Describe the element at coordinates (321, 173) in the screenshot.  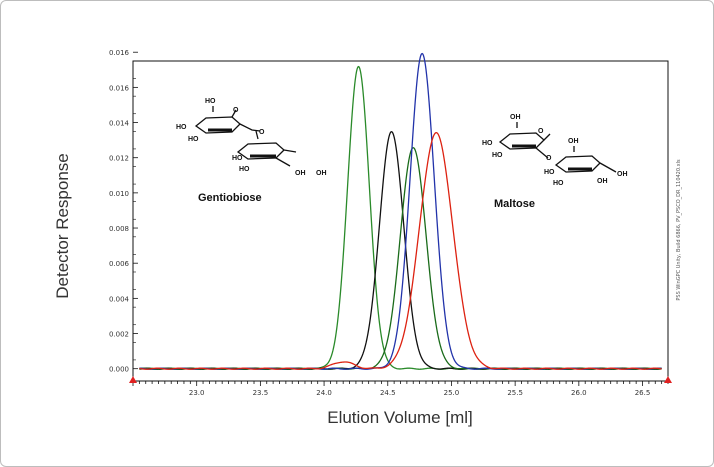
I see `gb-label-9: OH` at that location.